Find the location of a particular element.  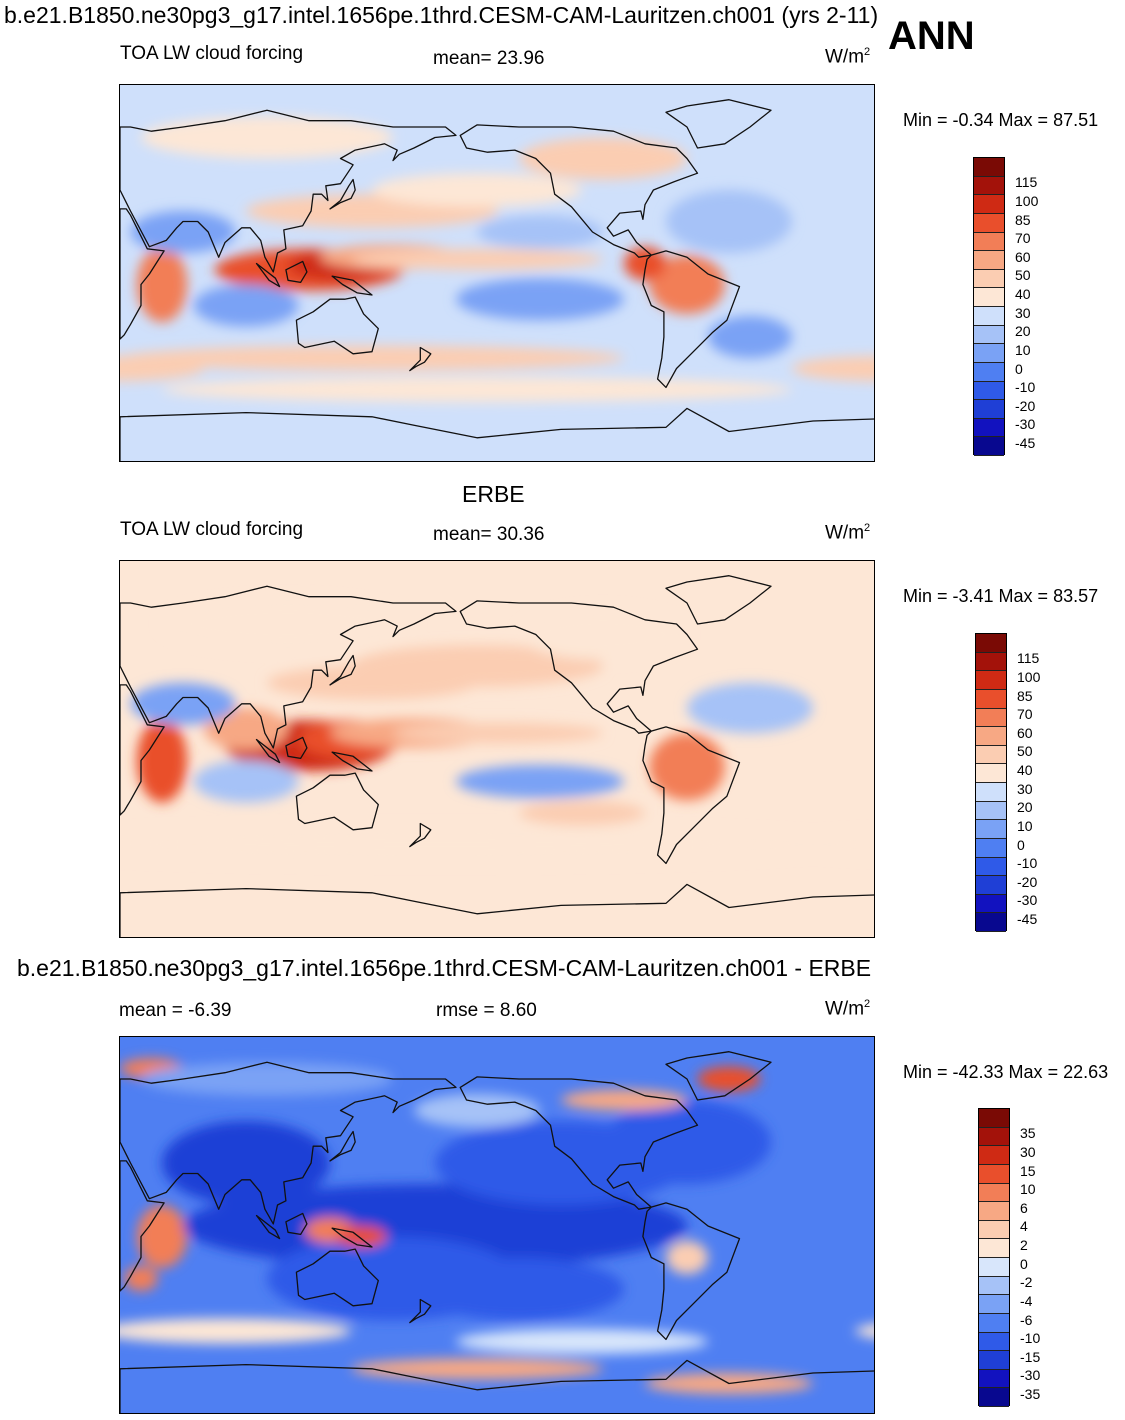

panel2-variable: TOA LW cloud forcing is located at coordinates (212, 529).